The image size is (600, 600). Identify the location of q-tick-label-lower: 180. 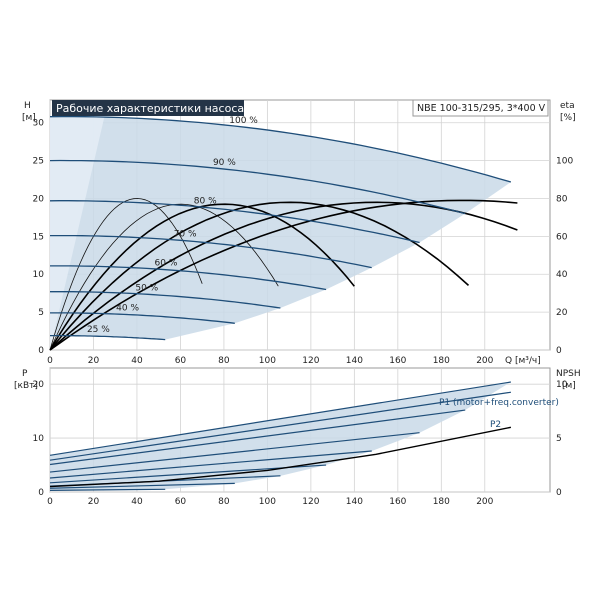
(441, 502).